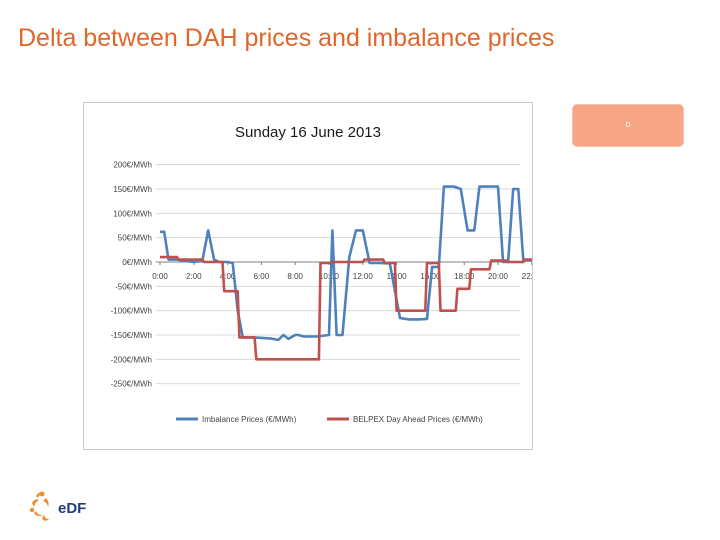  Describe the element at coordinates (418, 419) in the screenshot. I see `legend-label-day-ahead: BELPEX Day Ahead Prices (€/MWh)` at that location.